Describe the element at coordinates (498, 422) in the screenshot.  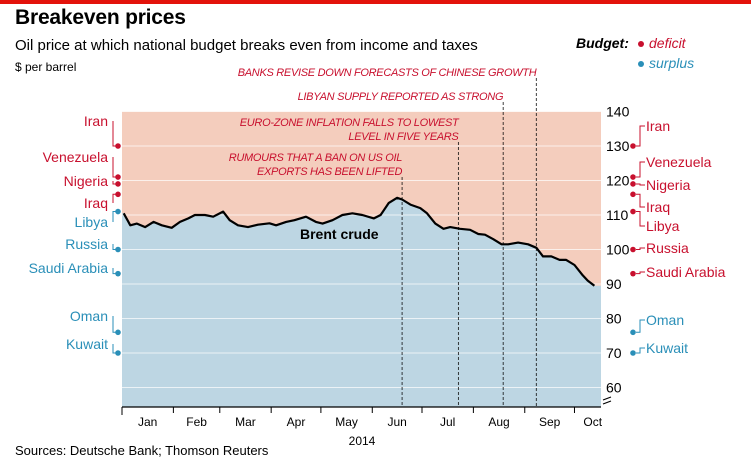
I see `x-tick-label-aug: Aug` at that location.